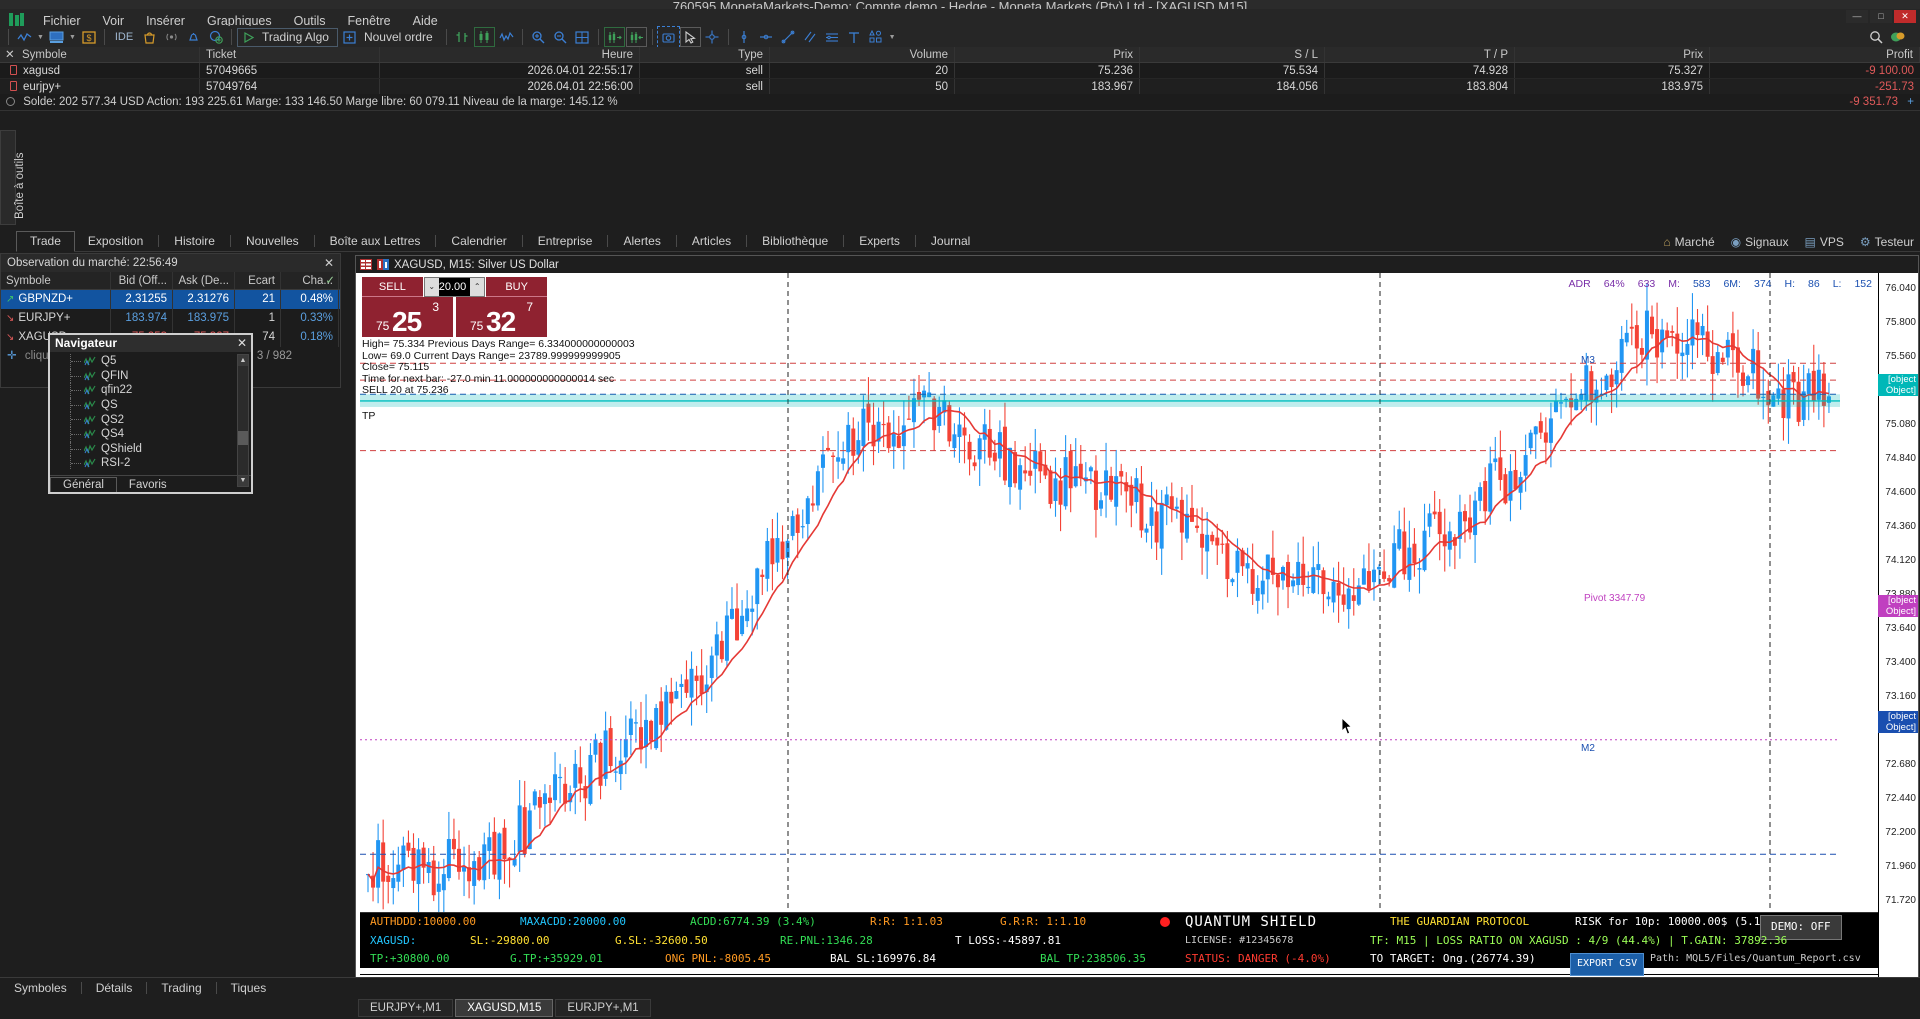  What do you see at coordinates (215, 37) in the screenshot?
I see `vps-add-icon` at bounding box center [215, 37].